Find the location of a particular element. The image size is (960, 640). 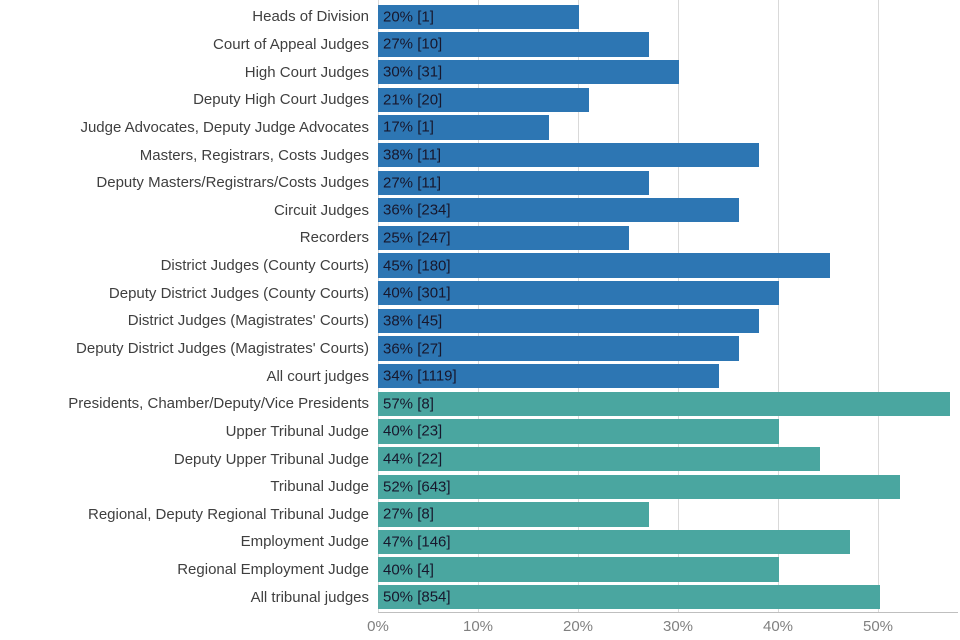

bar-track: 30% [31] is located at coordinates (669, 72).